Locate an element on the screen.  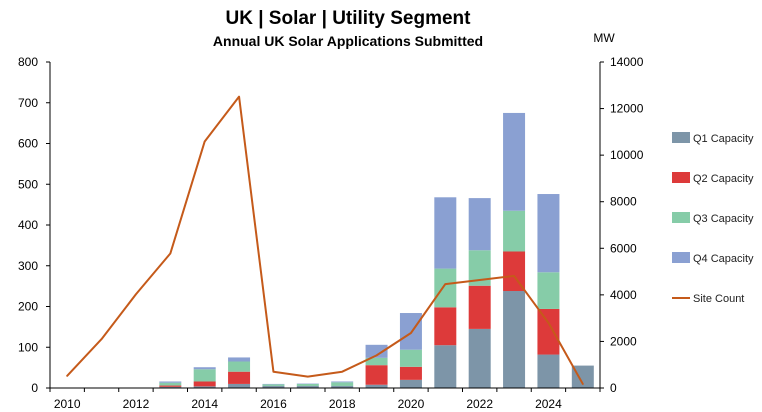
bar-segment-3-2021 is located at coordinates (445, 288).